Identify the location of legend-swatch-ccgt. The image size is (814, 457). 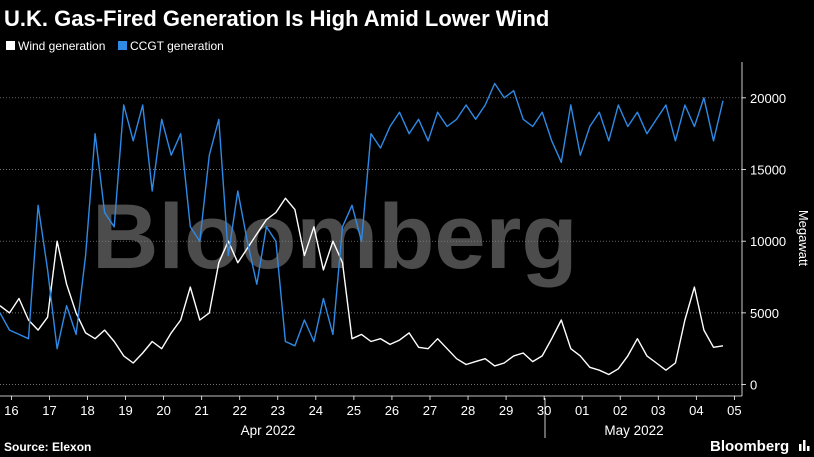
(122, 45).